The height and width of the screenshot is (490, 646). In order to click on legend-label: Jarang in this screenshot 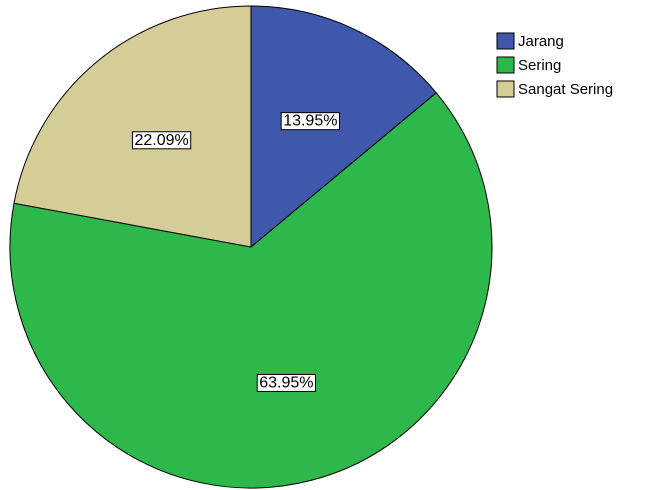, I will do `click(541, 41)`.